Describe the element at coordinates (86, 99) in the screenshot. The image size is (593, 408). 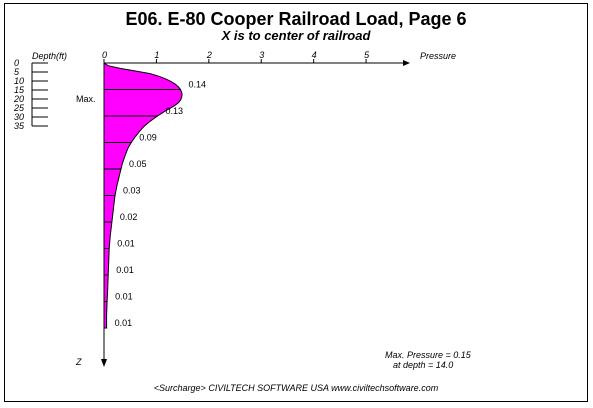
I see `max-marker-label: Max.` at that location.